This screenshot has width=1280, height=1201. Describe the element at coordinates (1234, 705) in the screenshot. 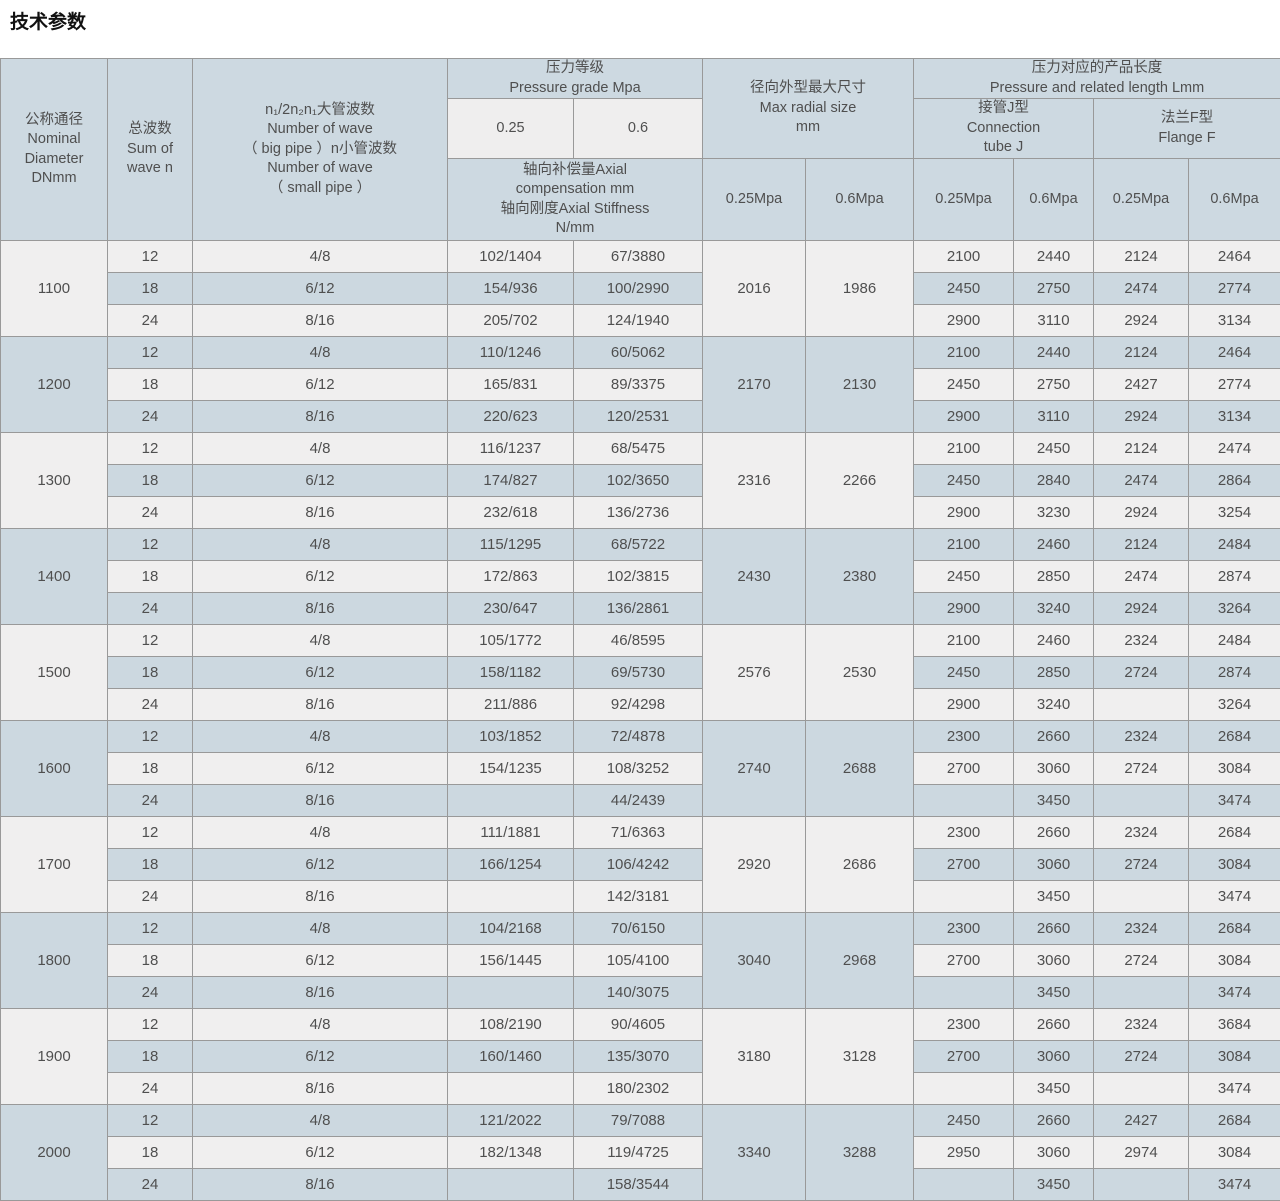

I see `cell-length-f-06mpa: 3264` at that location.